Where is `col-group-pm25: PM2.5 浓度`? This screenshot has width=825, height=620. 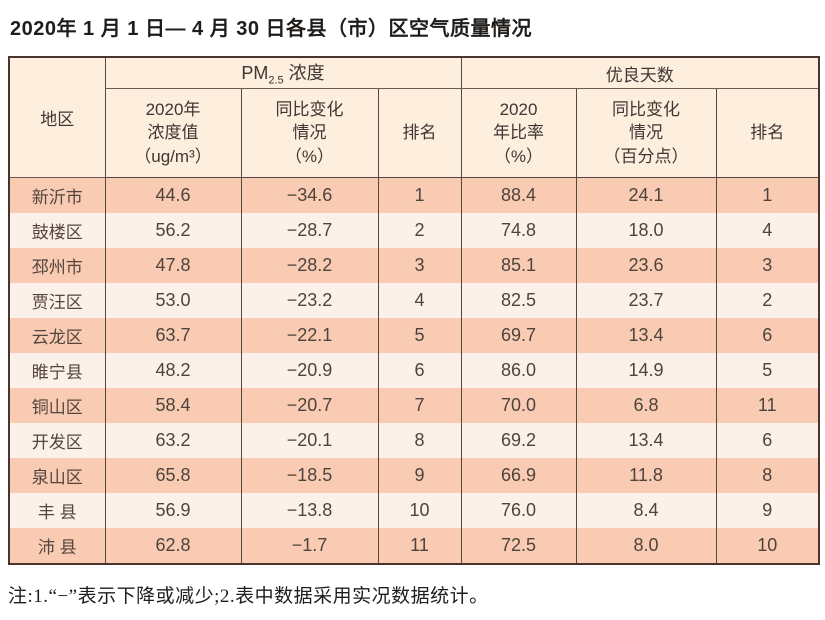
col-group-pm25: PM2.5 浓度 is located at coordinates (282, 73).